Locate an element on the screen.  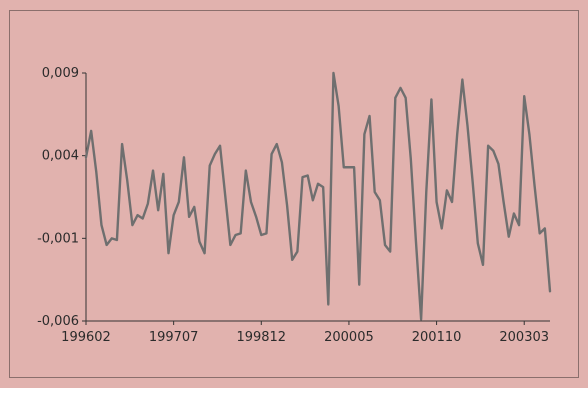
y-tick-label: -0,001 is located at coordinates (58, 238).